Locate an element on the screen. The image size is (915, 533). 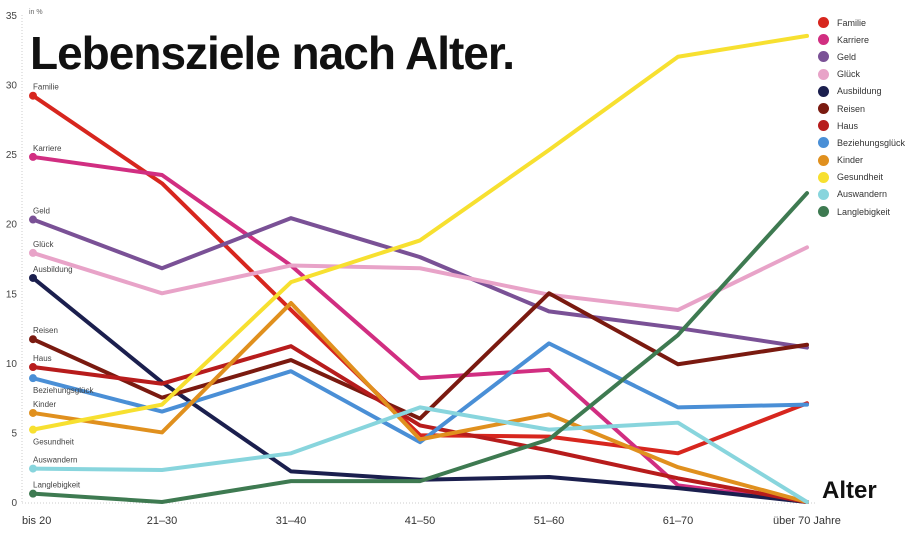
legend-label: Kinder is located at coordinates (850, 160).